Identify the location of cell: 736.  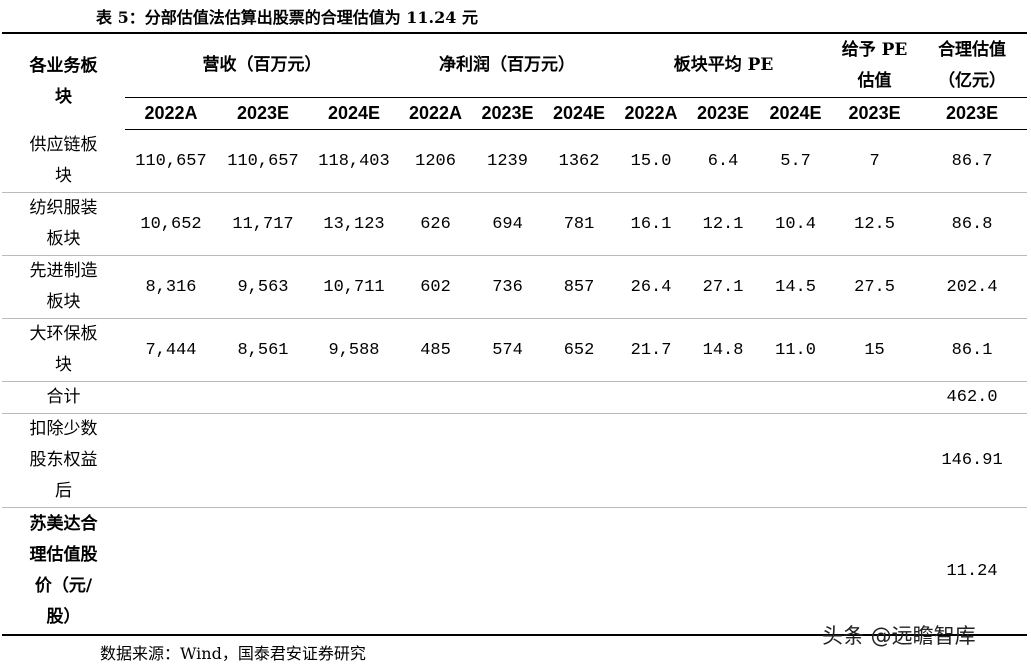
(508, 287).